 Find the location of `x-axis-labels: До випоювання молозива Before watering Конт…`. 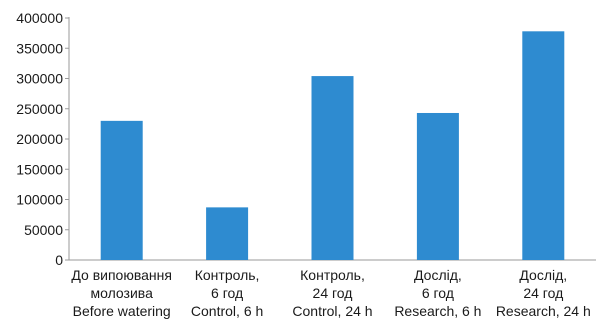

x-axis-labels: До випоювання молозива Before watering Конт… is located at coordinates (330, 293).